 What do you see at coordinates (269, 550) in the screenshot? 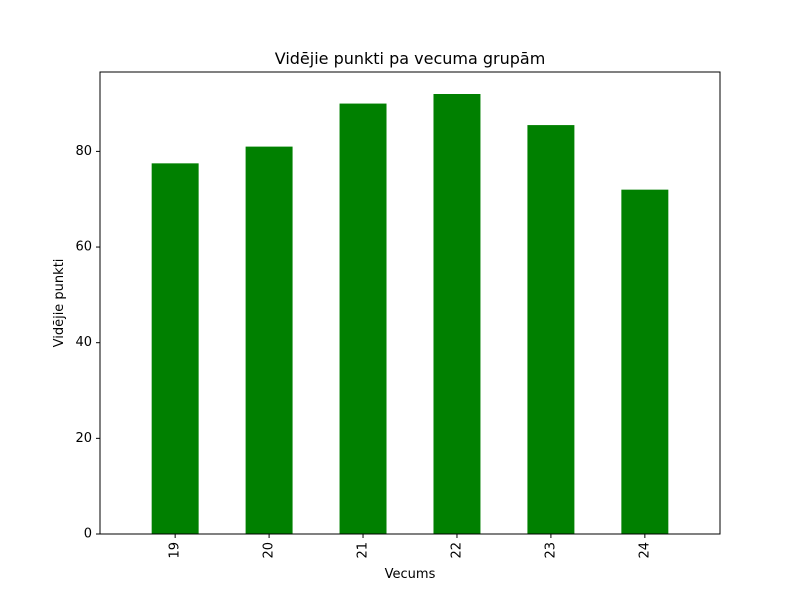
I see `x-tick-label-20: 20` at bounding box center [269, 550].